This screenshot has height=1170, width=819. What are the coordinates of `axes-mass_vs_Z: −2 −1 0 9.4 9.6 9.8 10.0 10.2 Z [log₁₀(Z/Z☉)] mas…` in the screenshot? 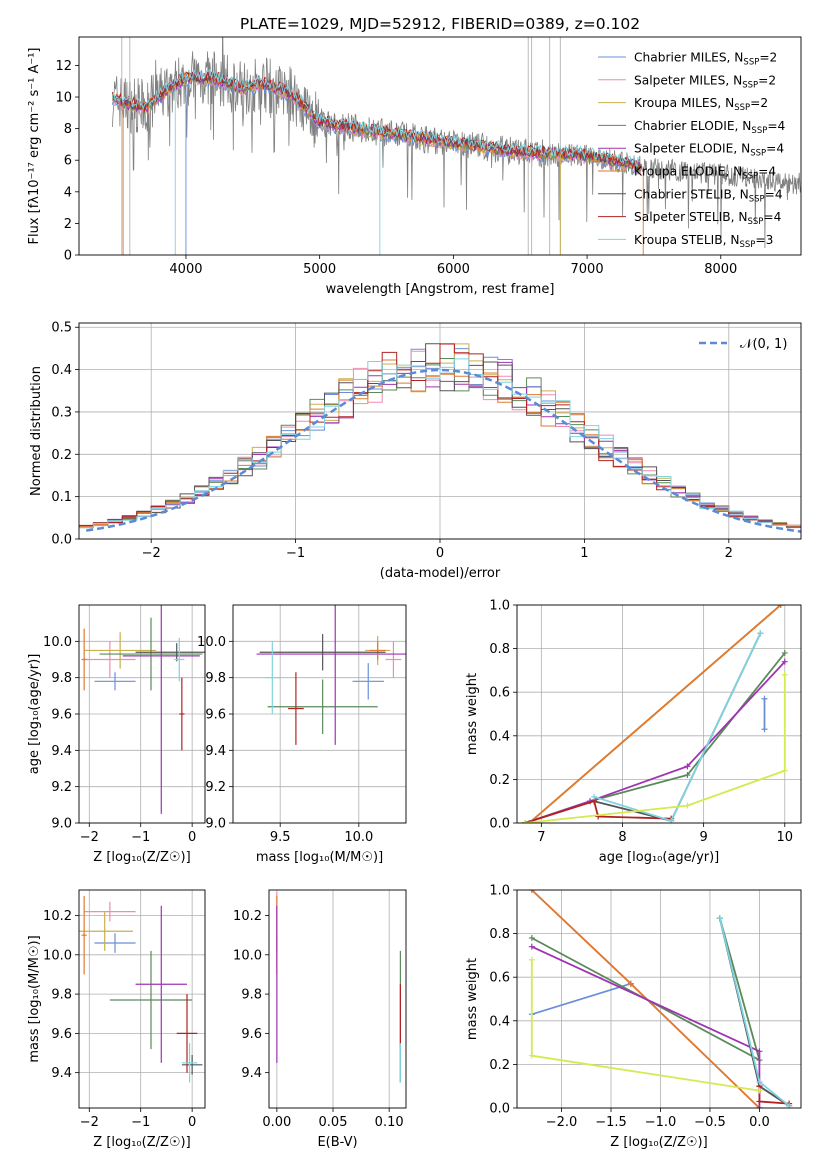 It's located at (116, 1019).